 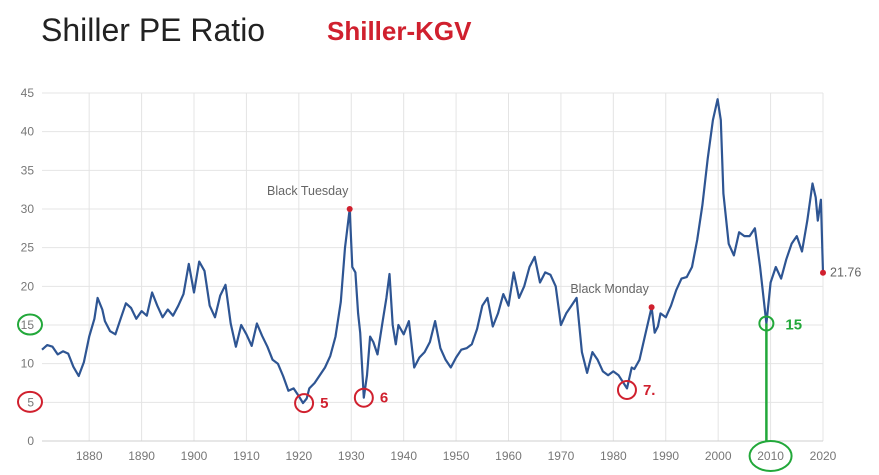 I want to click on x-tick-label: 1980, so click(x=613, y=456).